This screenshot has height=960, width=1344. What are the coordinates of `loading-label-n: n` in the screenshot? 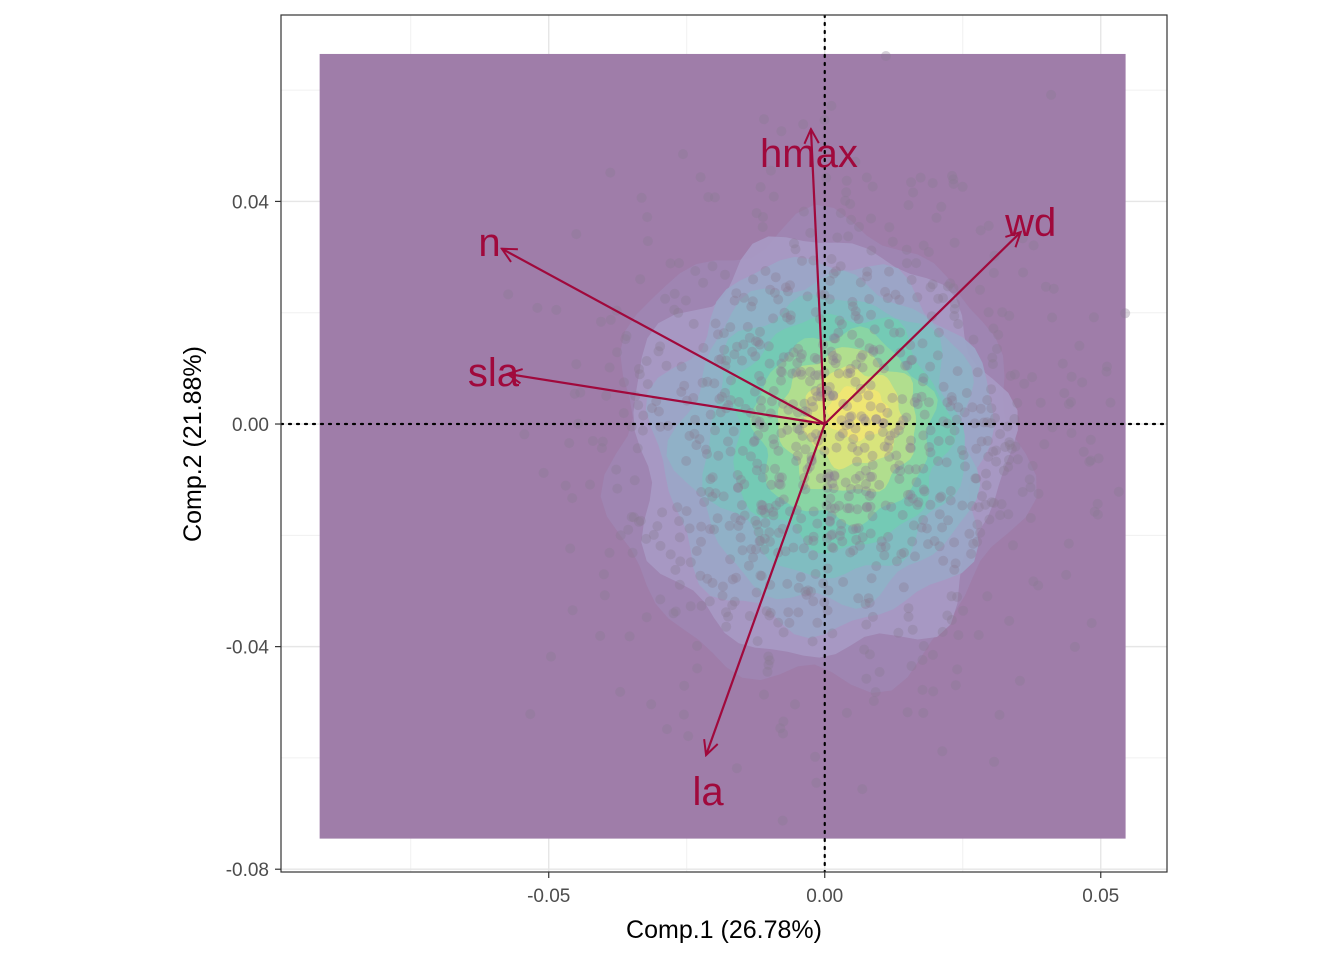 It's located at (489, 243).